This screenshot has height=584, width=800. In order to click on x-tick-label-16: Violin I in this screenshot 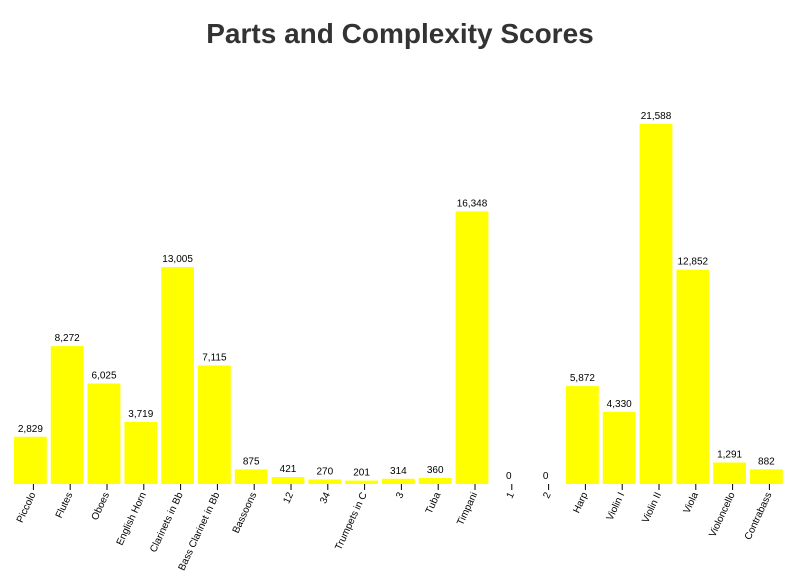, I will do `click(616, 507)`.